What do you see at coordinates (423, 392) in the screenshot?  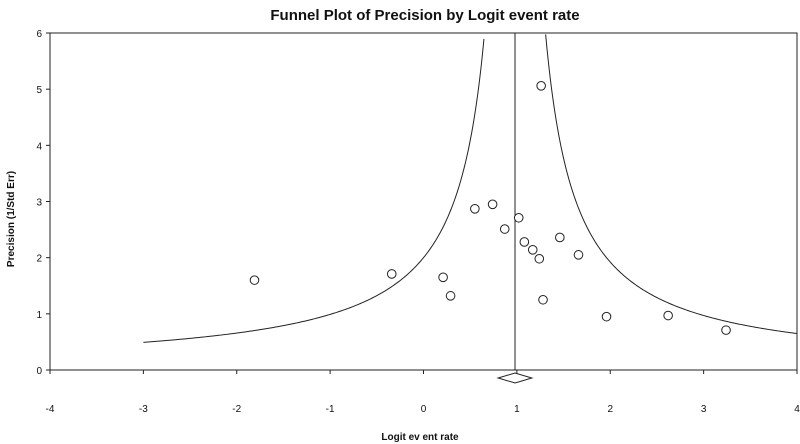 I see `x-axis-ticks: -4 -3 -2 -1 0 1 2 3 4` at bounding box center [423, 392].